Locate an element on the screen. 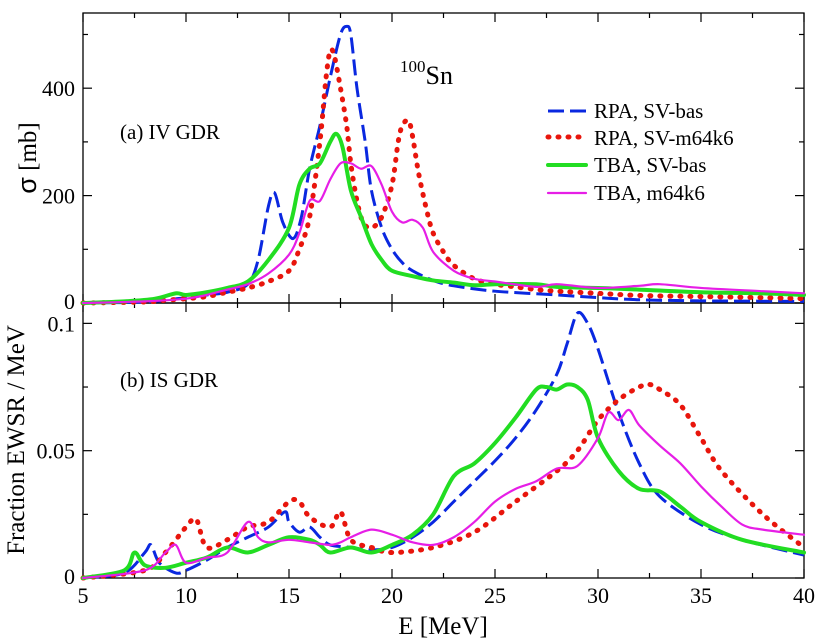  x-tick-label: 30 is located at coordinates (598, 595).